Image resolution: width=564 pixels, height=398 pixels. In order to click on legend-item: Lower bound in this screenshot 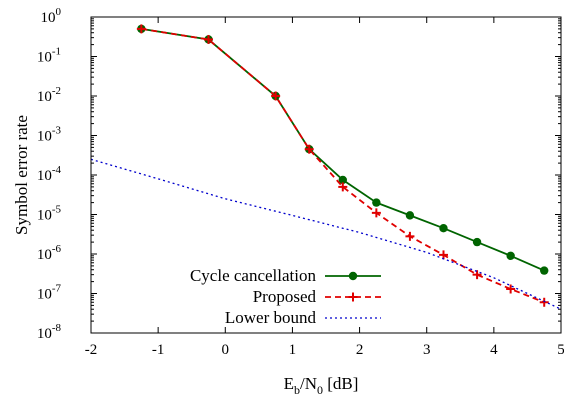, I will do `click(303, 317)`.